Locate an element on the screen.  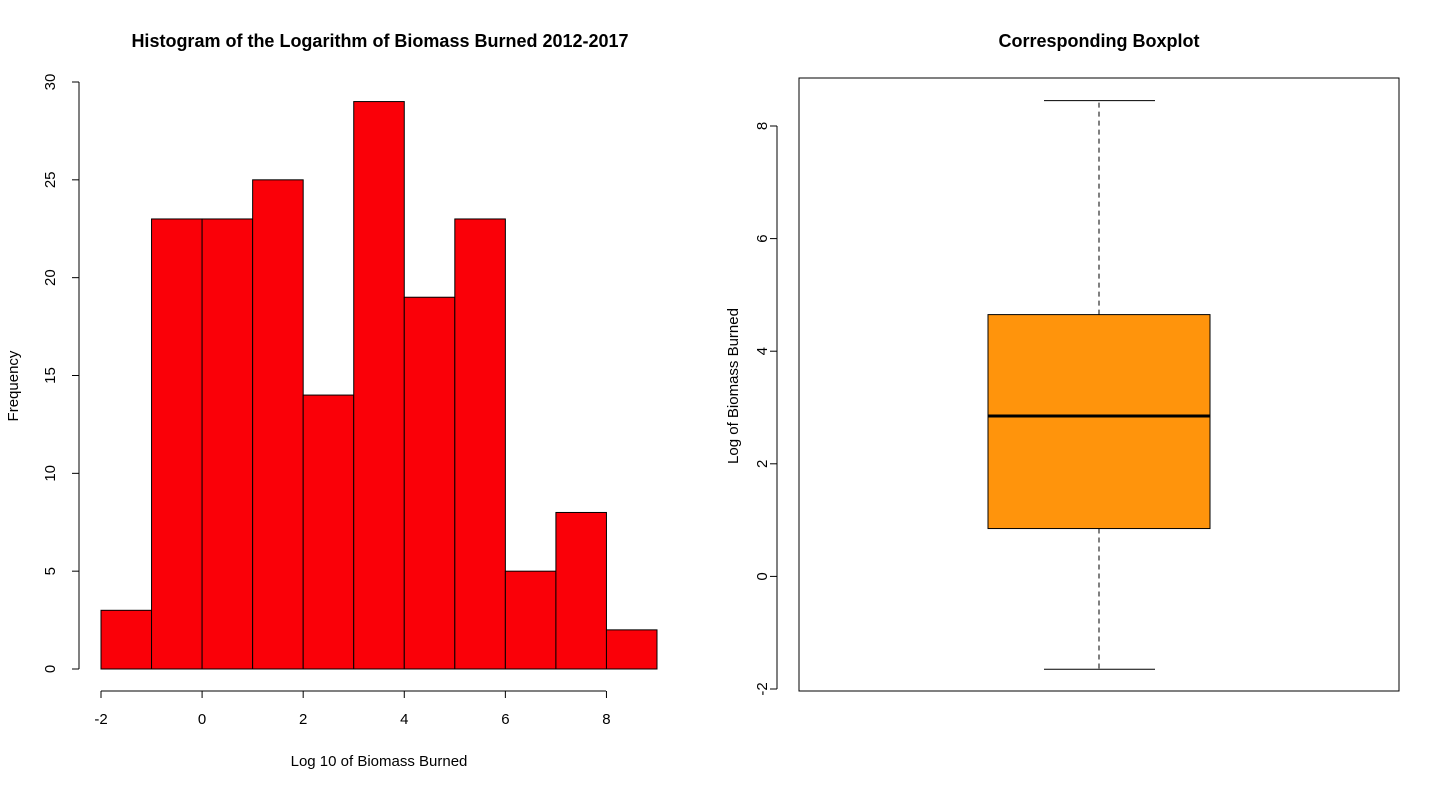
histogram-x-label: Log 10 of Biomass Burned is located at coordinates (379, 761).